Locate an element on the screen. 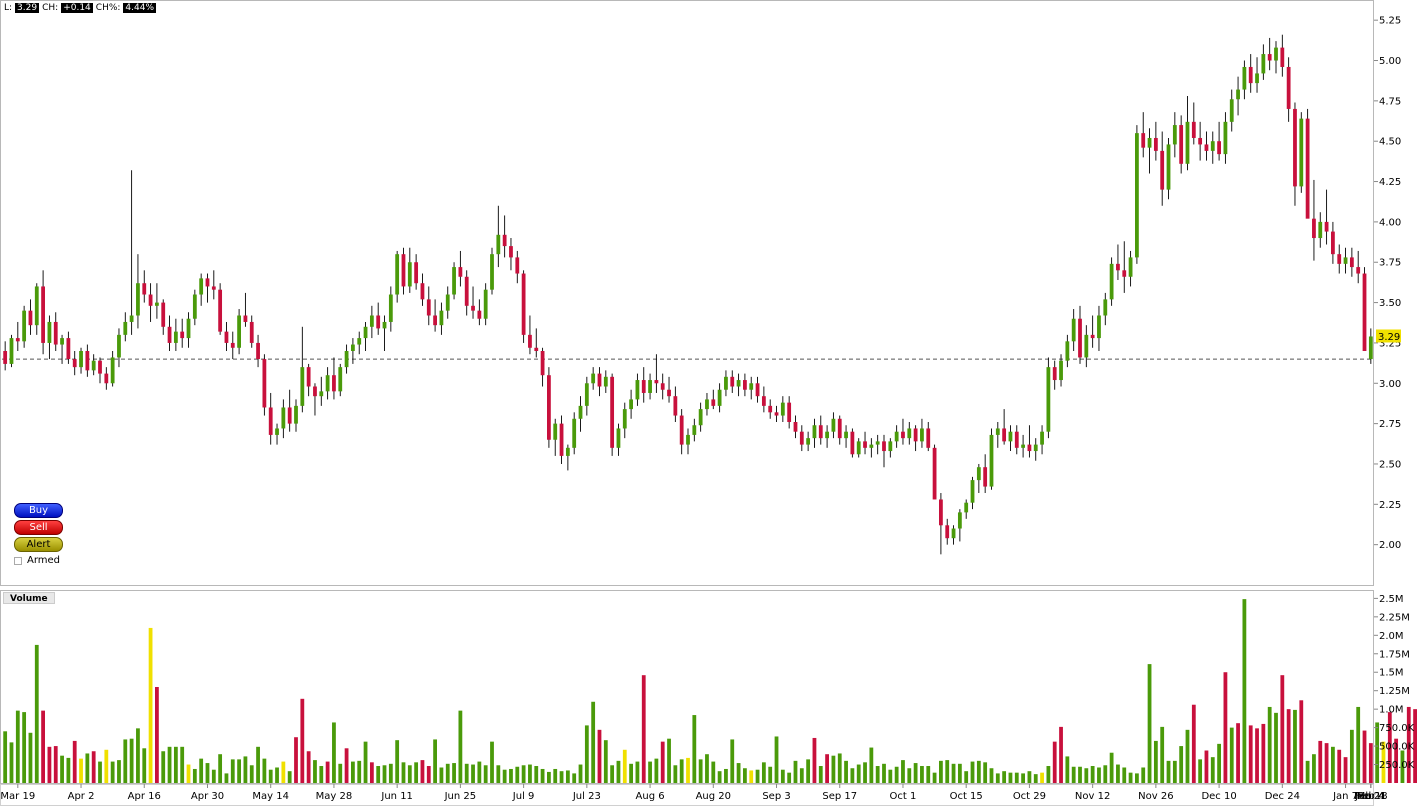 The height and width of the screenshot is (807, 1419). last-label: L: is located at coordinates (8, 8).